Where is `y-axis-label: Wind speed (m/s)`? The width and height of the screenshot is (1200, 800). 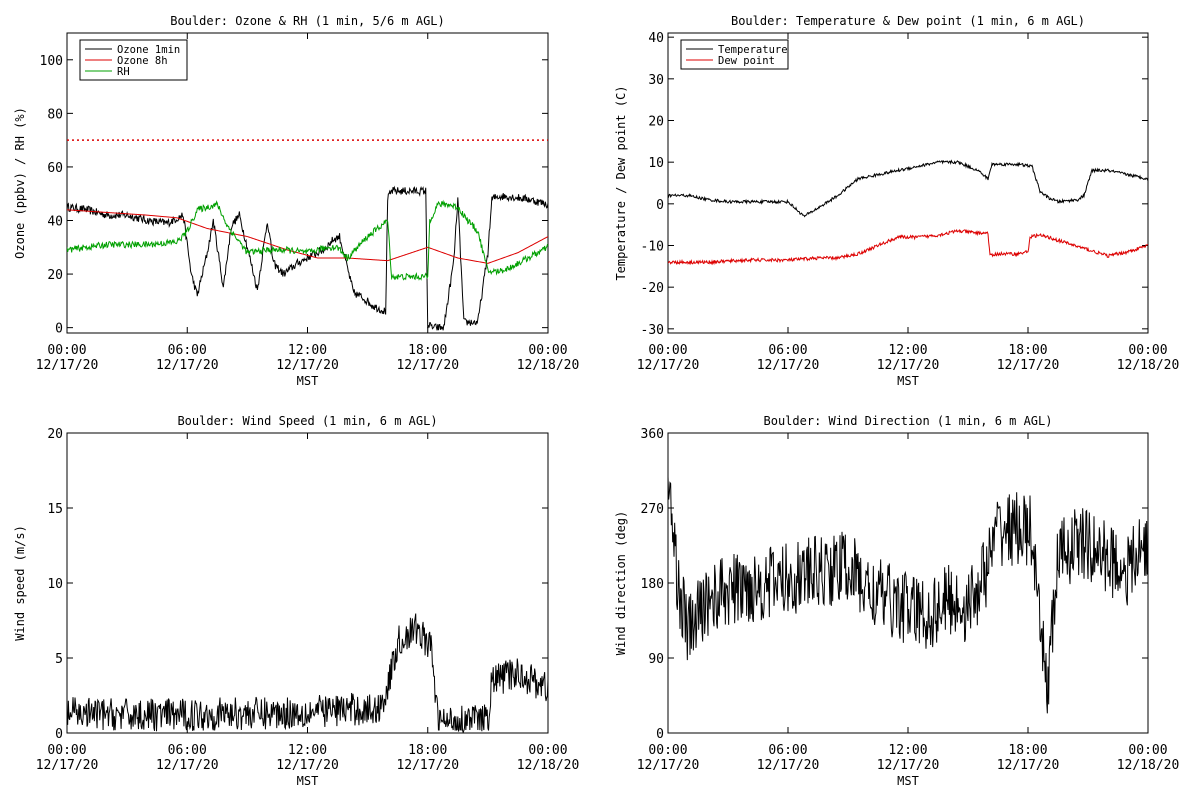
y-axis-label: Wind speed (m/s) is located at coordinates (20, 583).